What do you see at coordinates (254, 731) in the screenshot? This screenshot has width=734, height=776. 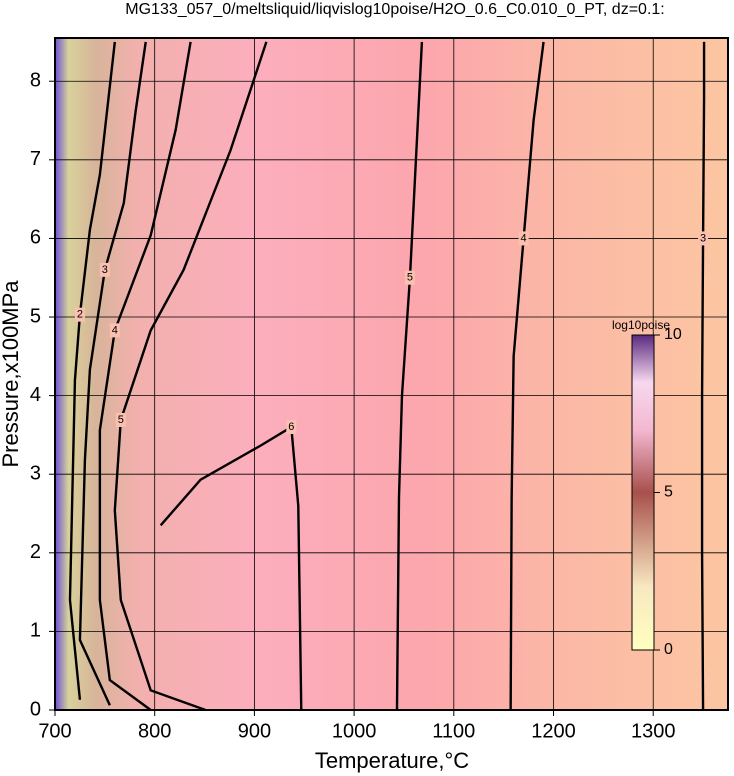 I see `x-tick-label: 900` at bounding box center [254, 731].